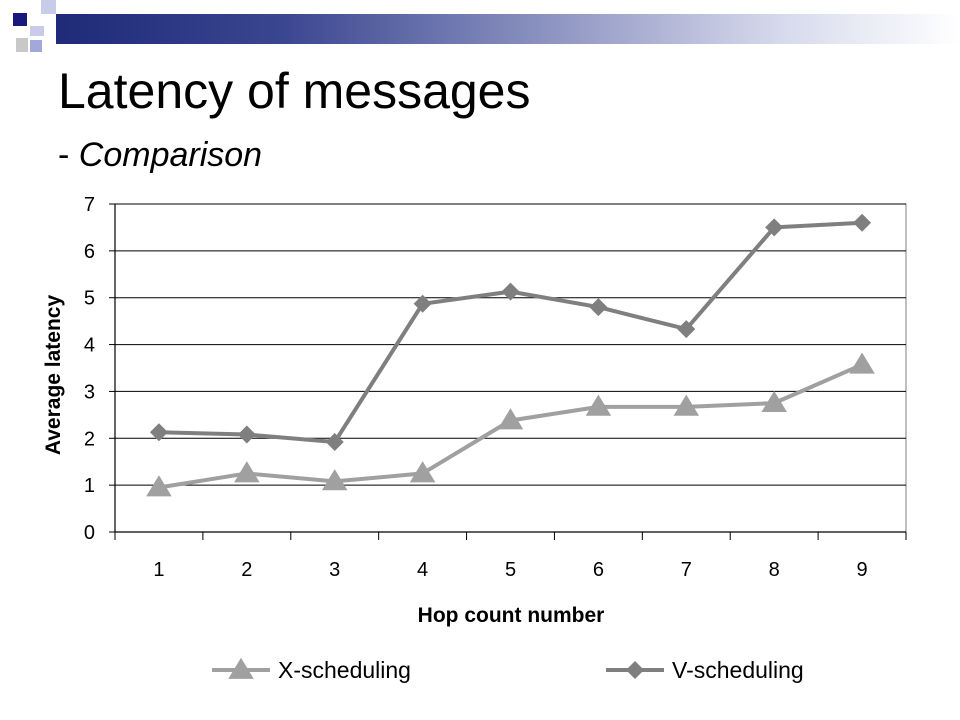 The height and width of the screenshot is (720, 960). What do you see at coordinates (89, 252) in the screenshot?
I see `y-tick-label: 6` at bounding box center [89, 252].